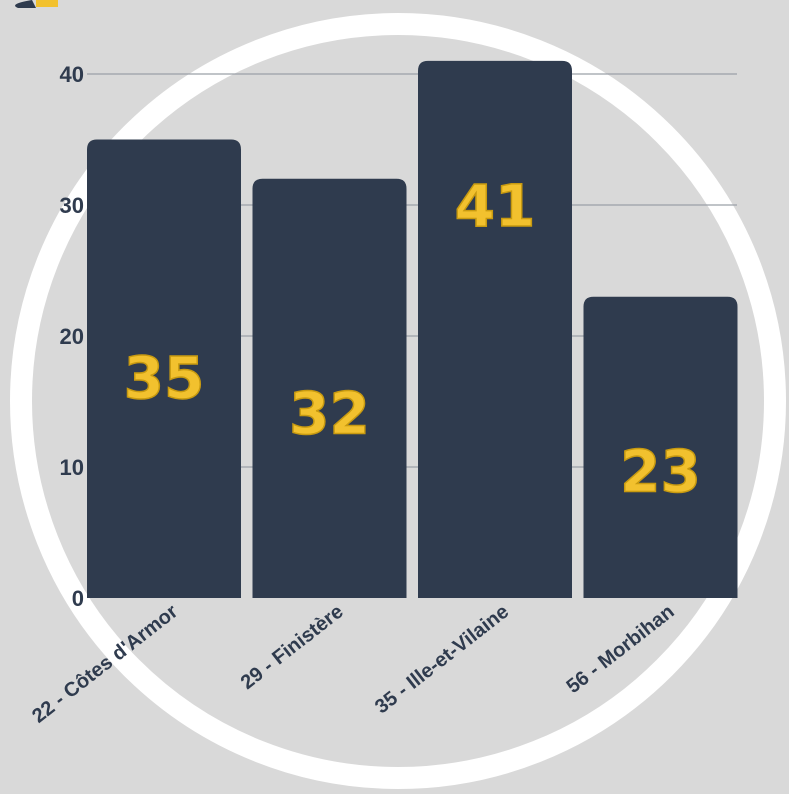 The image size is (789, 794). I want to click on y-axis-ticks: 0 10 20 30 40, so click(72, 336).